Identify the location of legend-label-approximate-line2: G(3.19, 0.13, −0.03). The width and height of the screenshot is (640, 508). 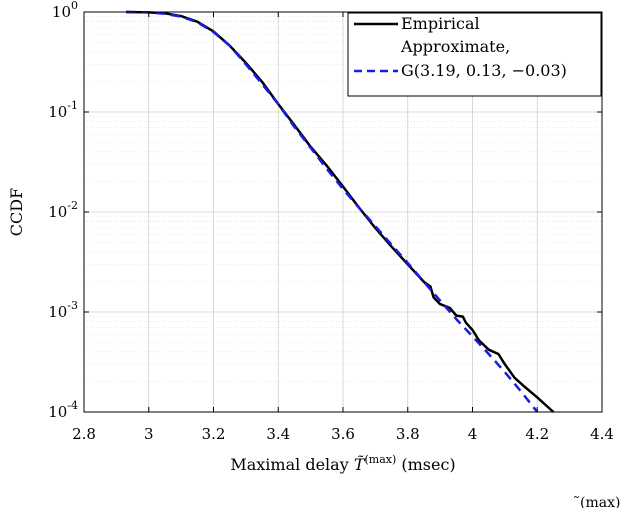
(484, 70).